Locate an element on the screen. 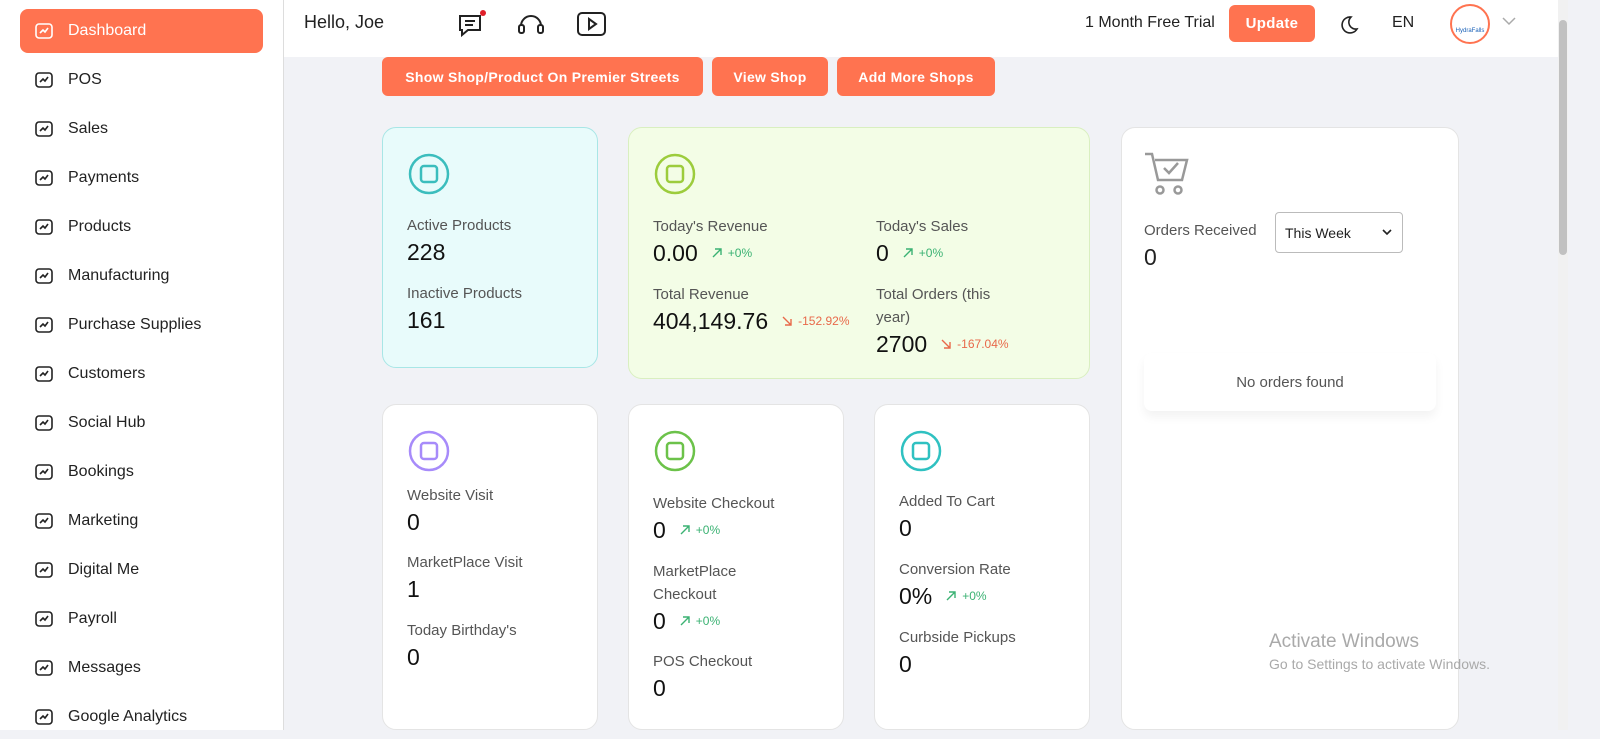 The height and width of the screenshot is (739, 1600). theme-toggle is located at coordinates (1349, 24).